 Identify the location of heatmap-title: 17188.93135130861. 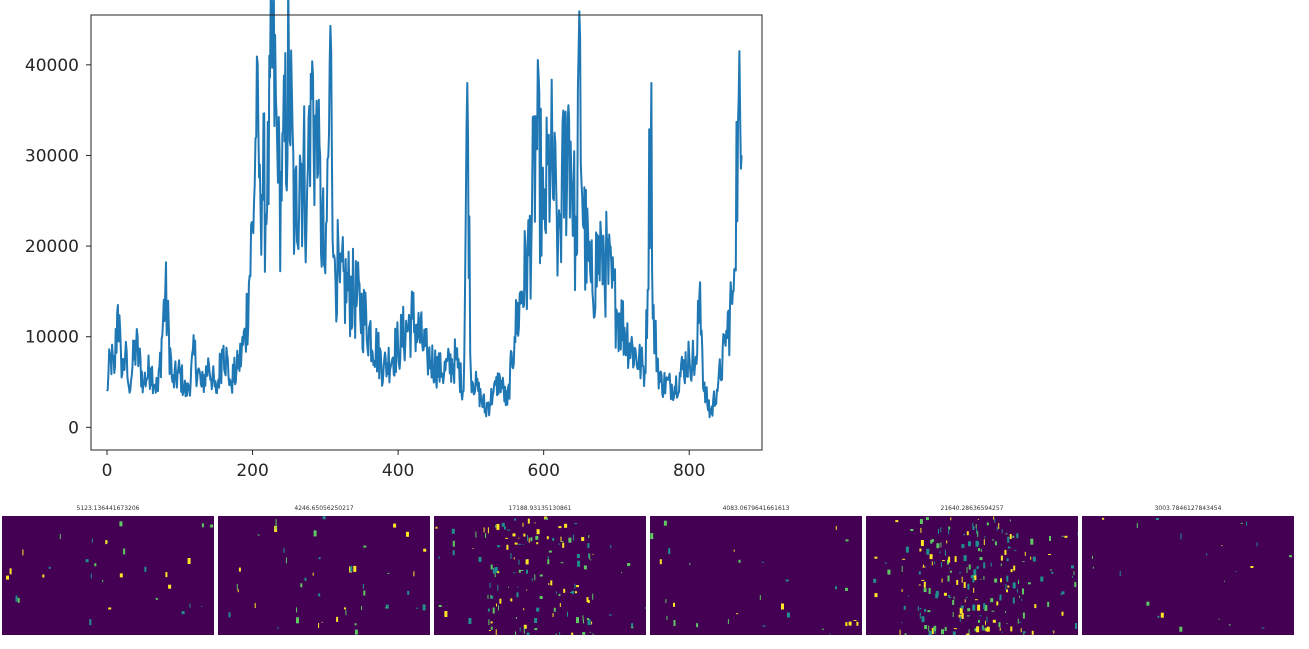
(540, 508).